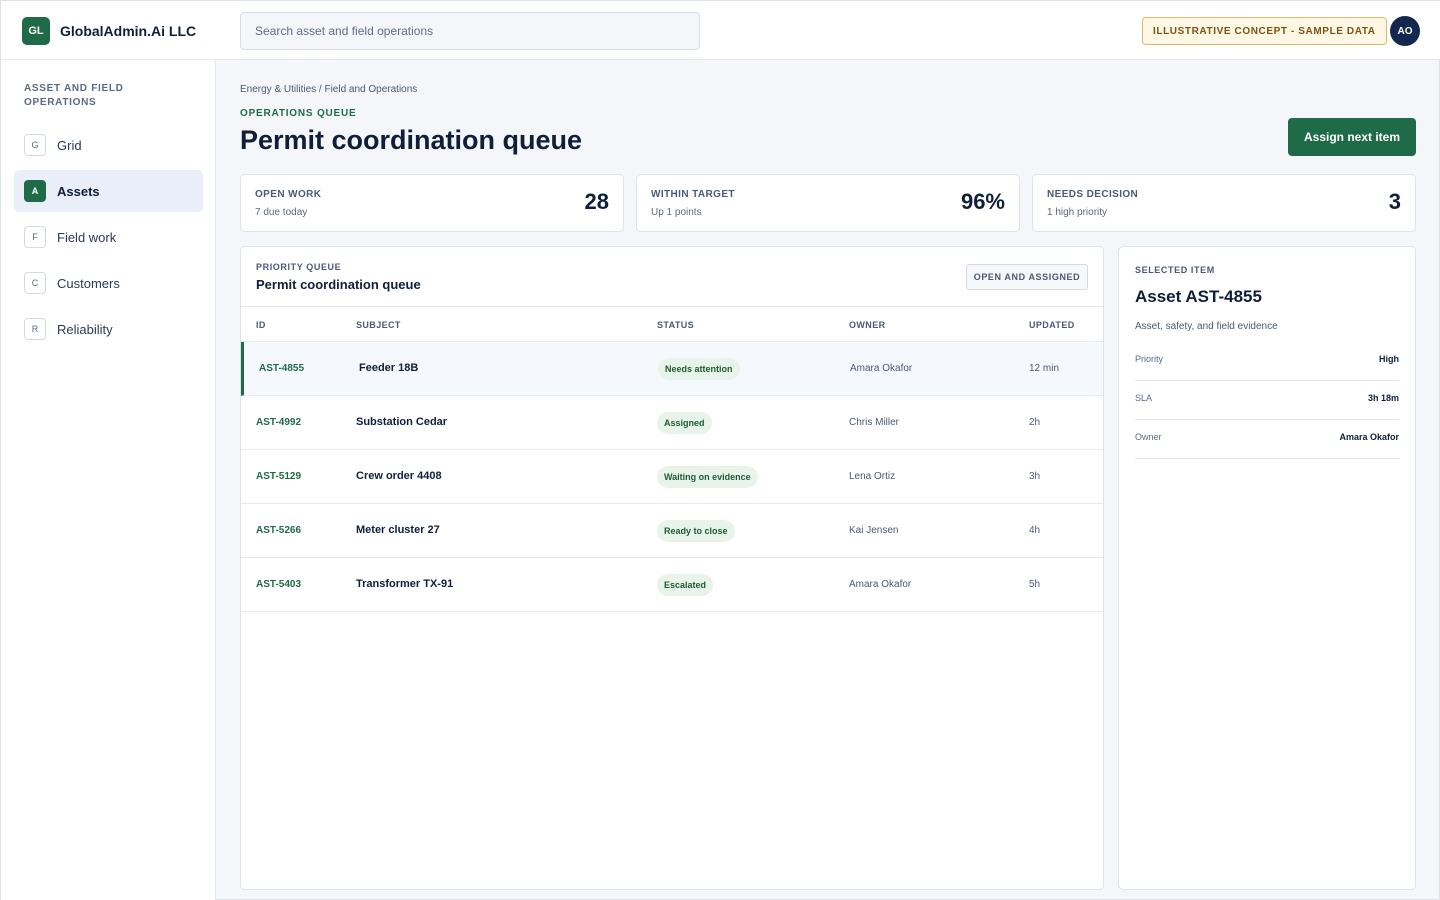 The image size is (1440, 900). I want to click on sidebar-item-label: Reliability, so click(85, 329).